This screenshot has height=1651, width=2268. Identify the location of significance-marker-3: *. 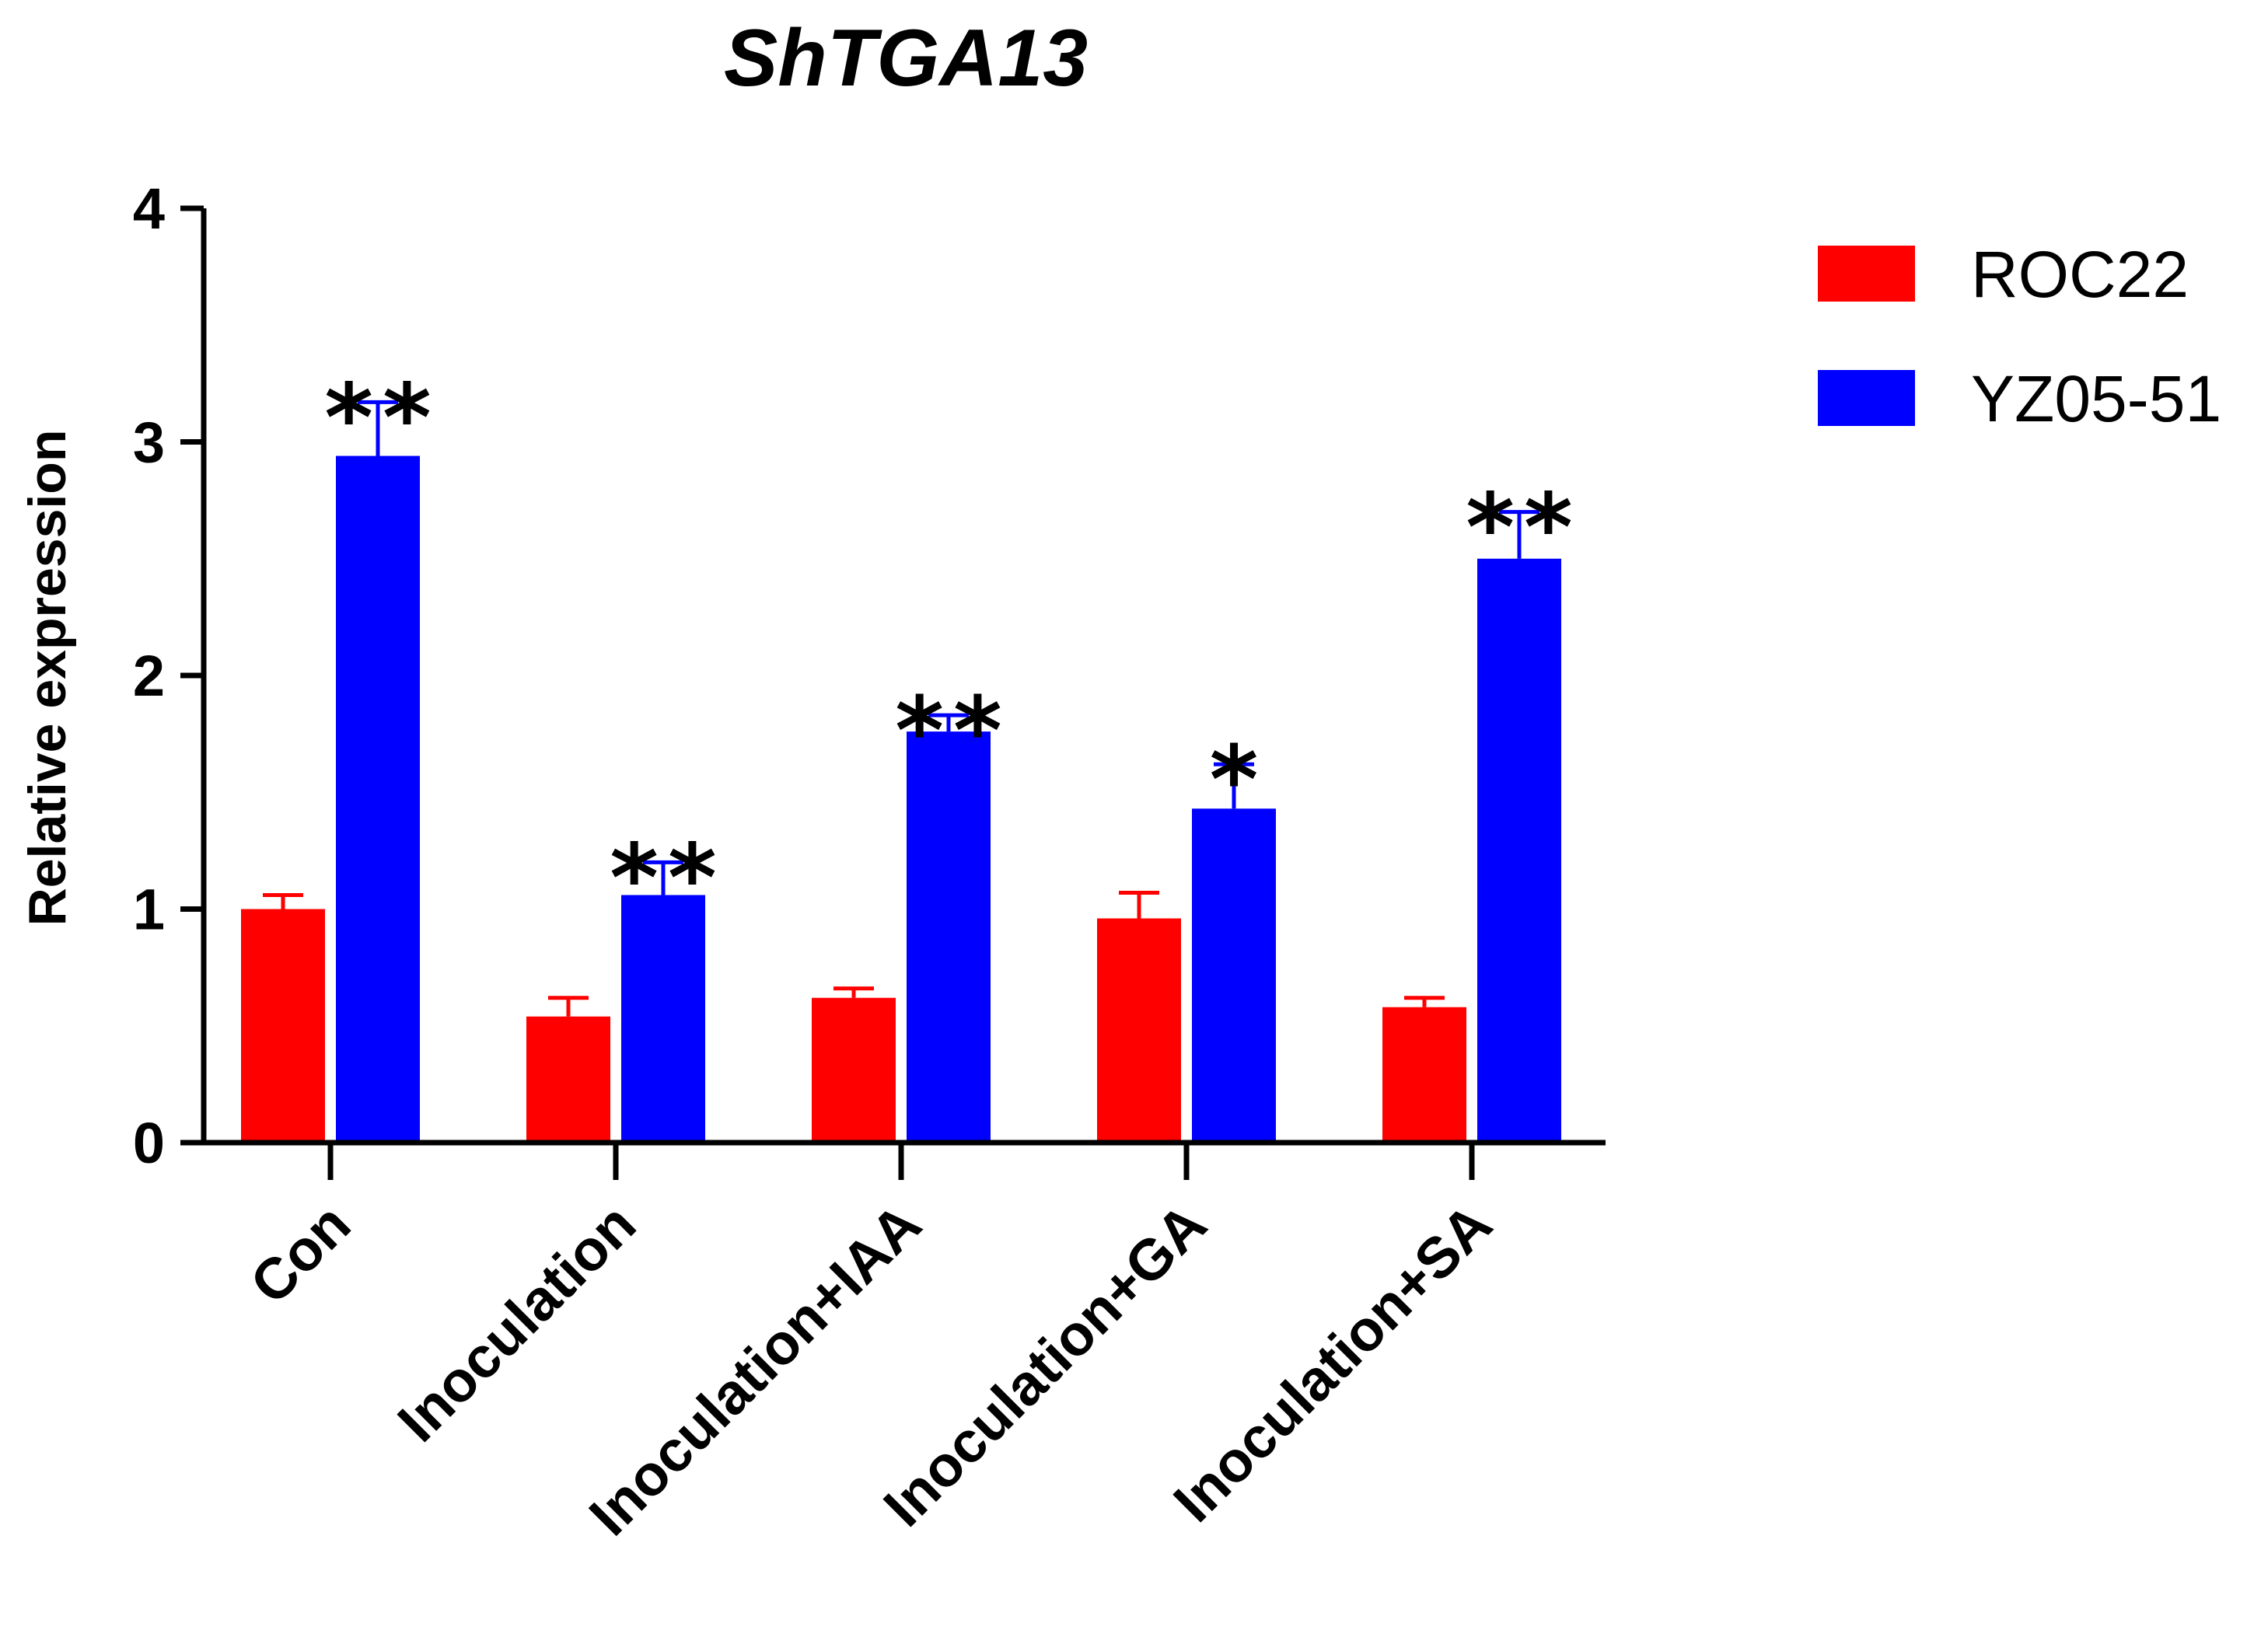
(1234, 781).